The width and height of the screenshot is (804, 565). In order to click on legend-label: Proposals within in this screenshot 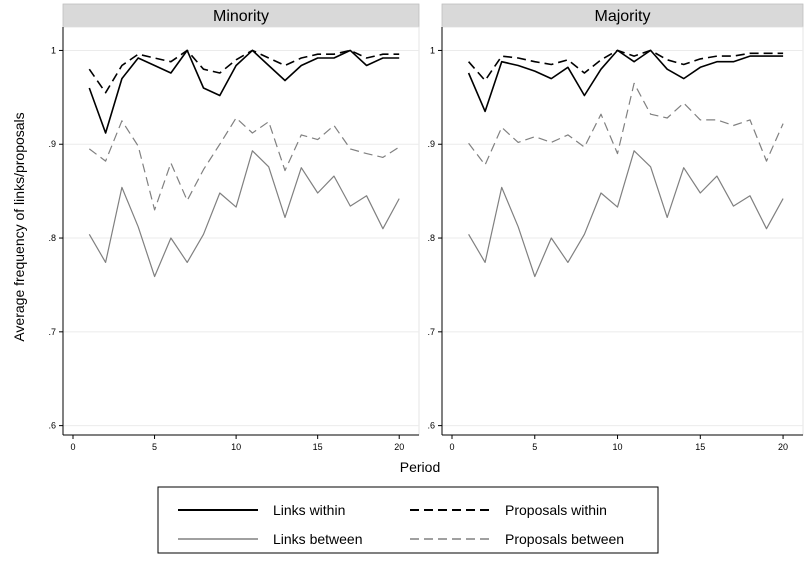, I will do `click(556, 510)`.